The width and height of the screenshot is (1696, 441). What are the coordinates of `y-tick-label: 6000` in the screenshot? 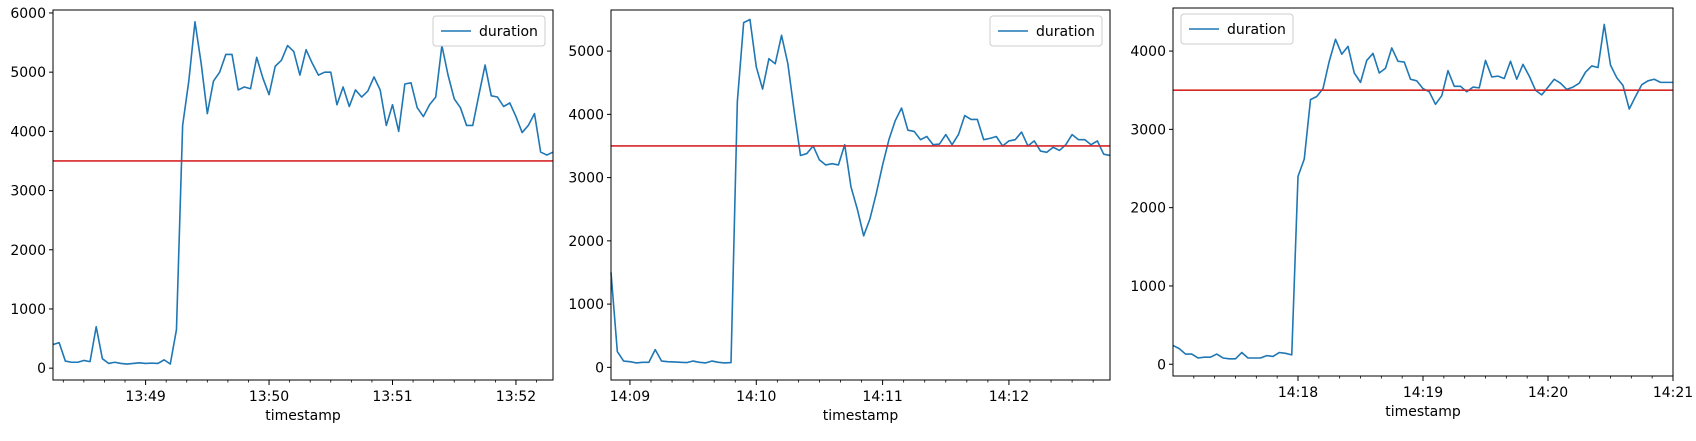 It's located at (28, 14).